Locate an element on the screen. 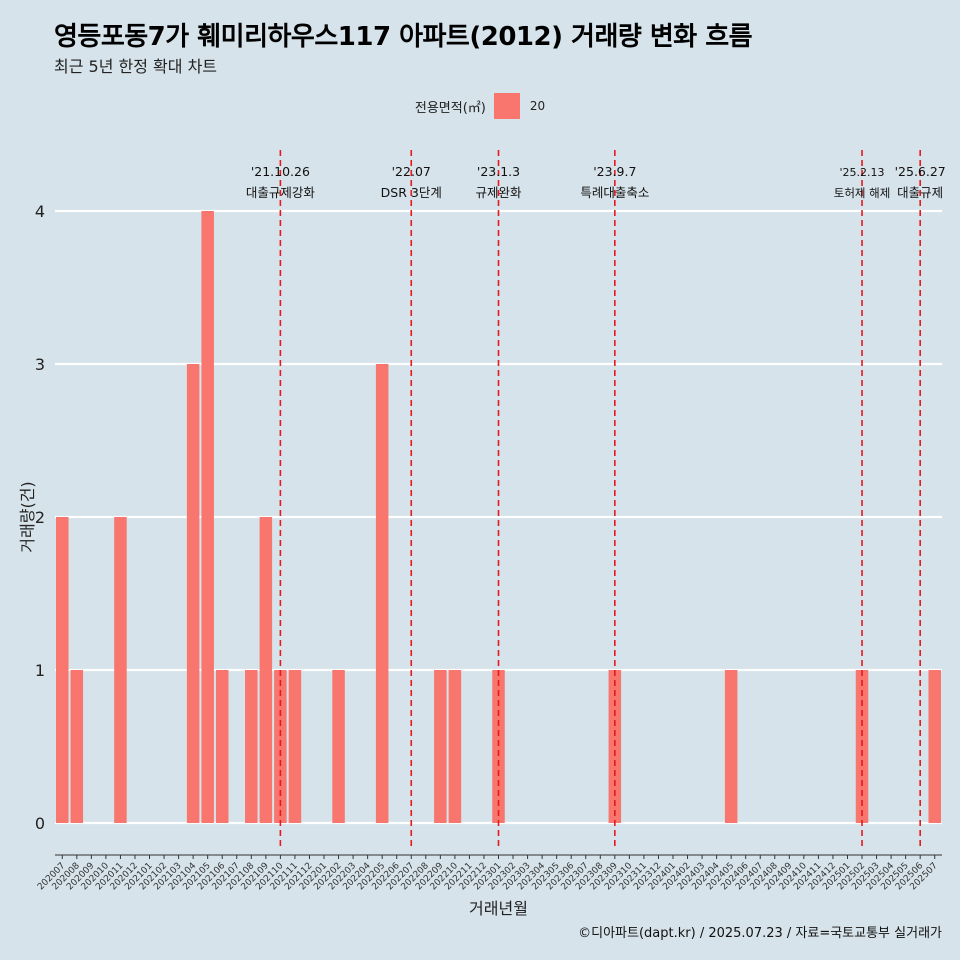  y-tick-label: 2 is located at coordinates (40, 517).